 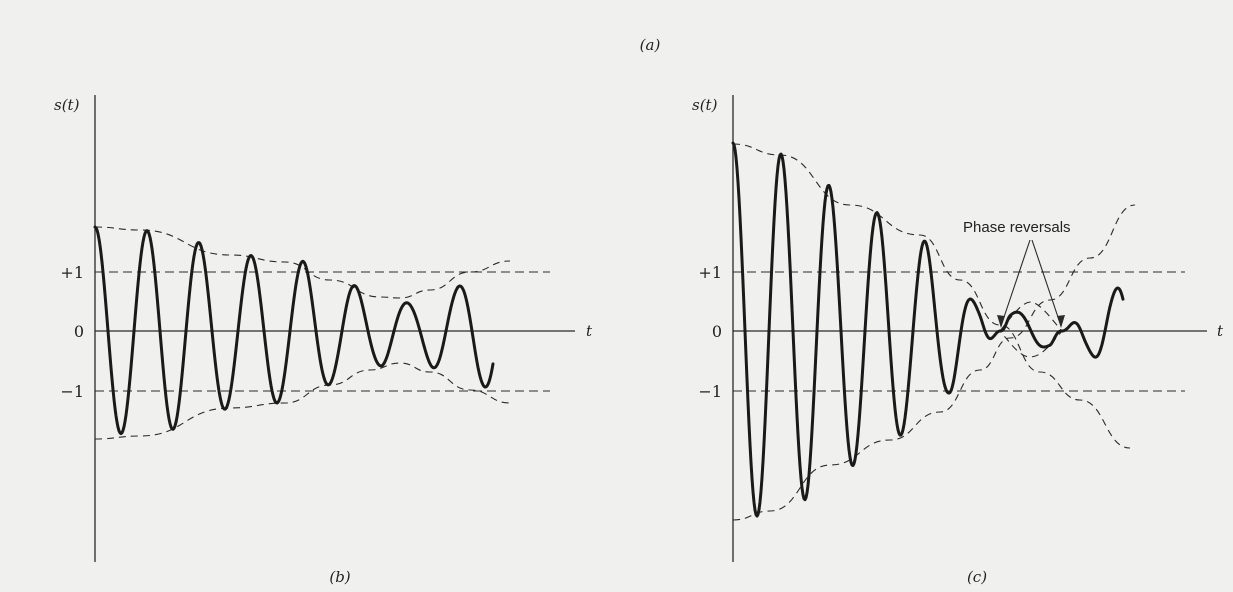 I want to click on panel-c-annotation: Phase reversals, so click(x=1017, y=227).